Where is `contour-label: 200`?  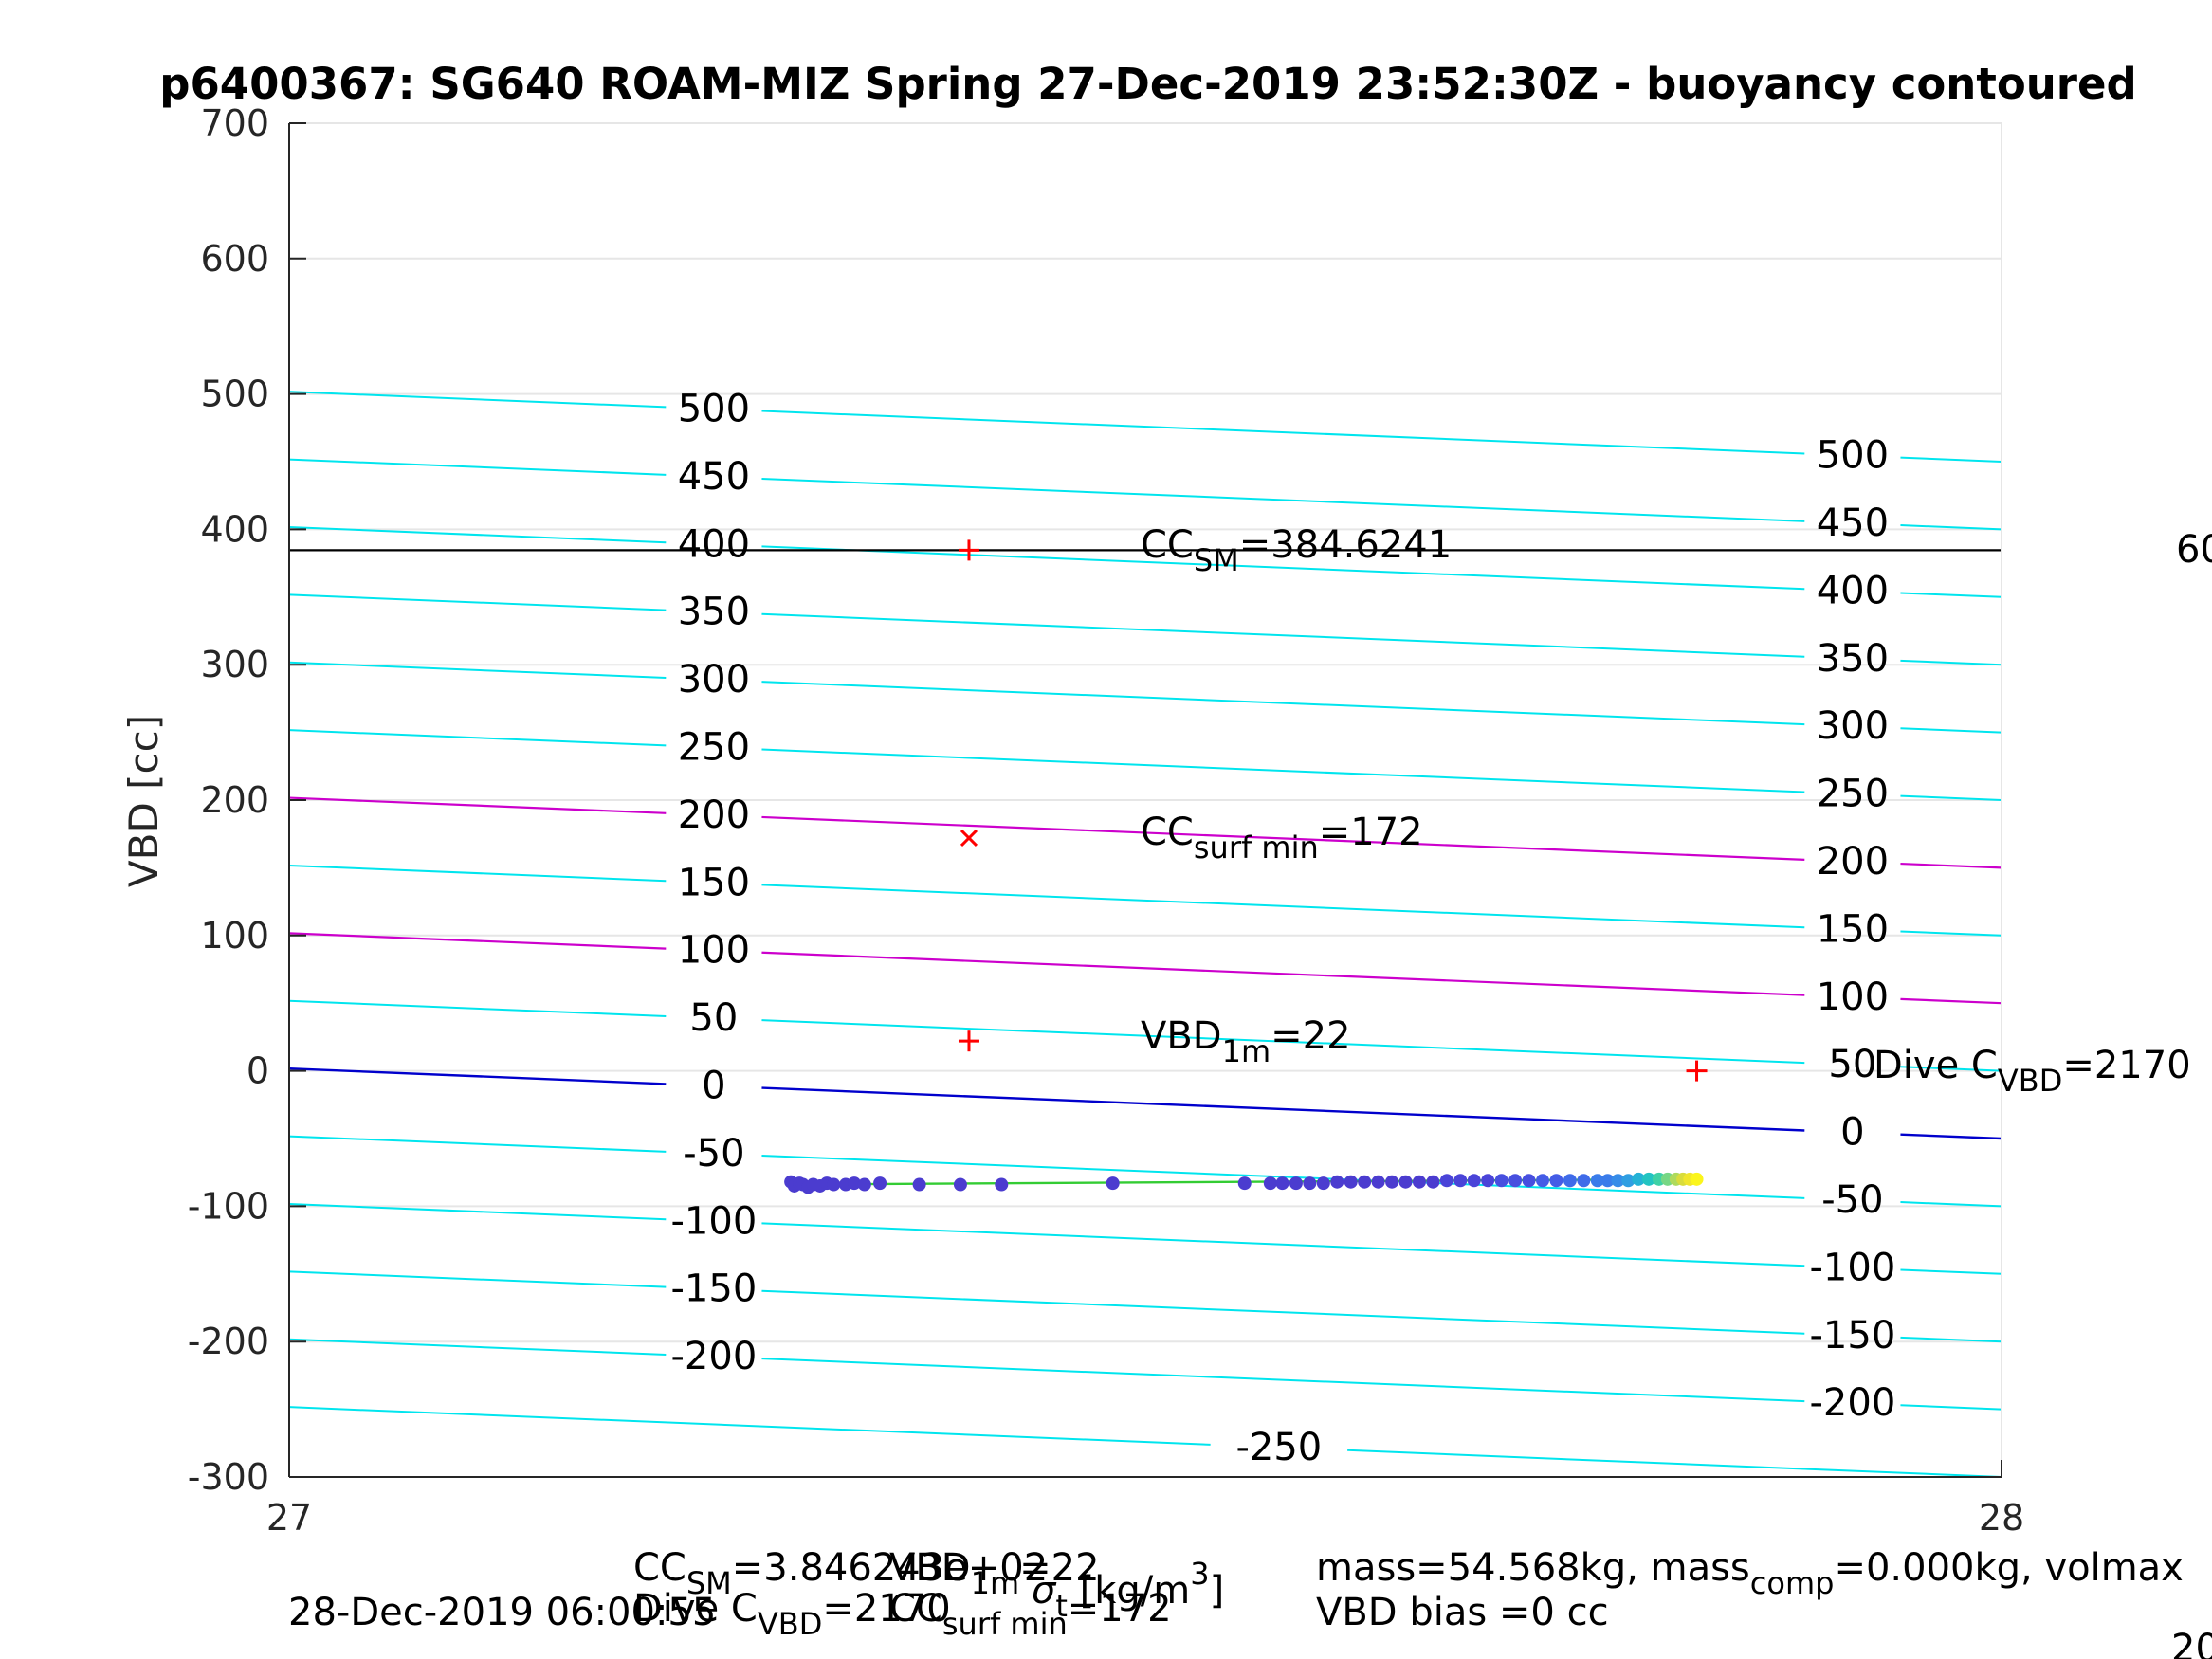
contour-label: 200 is located at coordinates (1853, 862).